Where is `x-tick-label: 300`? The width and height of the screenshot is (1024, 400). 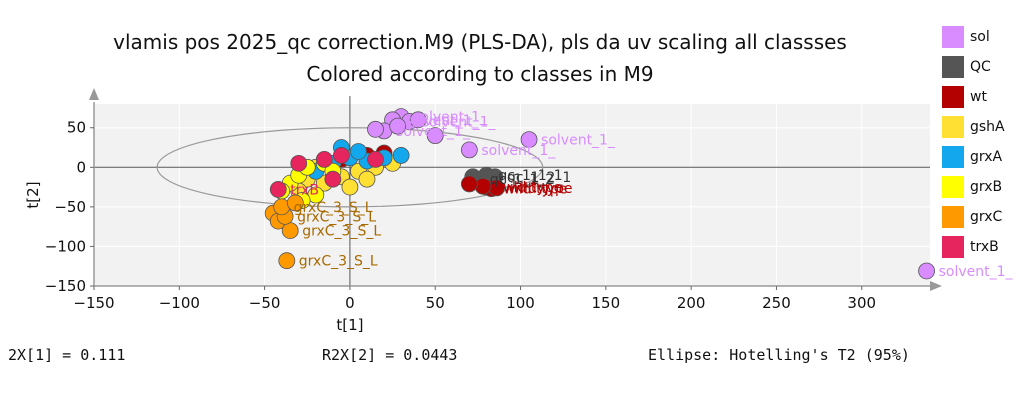 x-tick-label: 300 is located at coordinates (861, 303).